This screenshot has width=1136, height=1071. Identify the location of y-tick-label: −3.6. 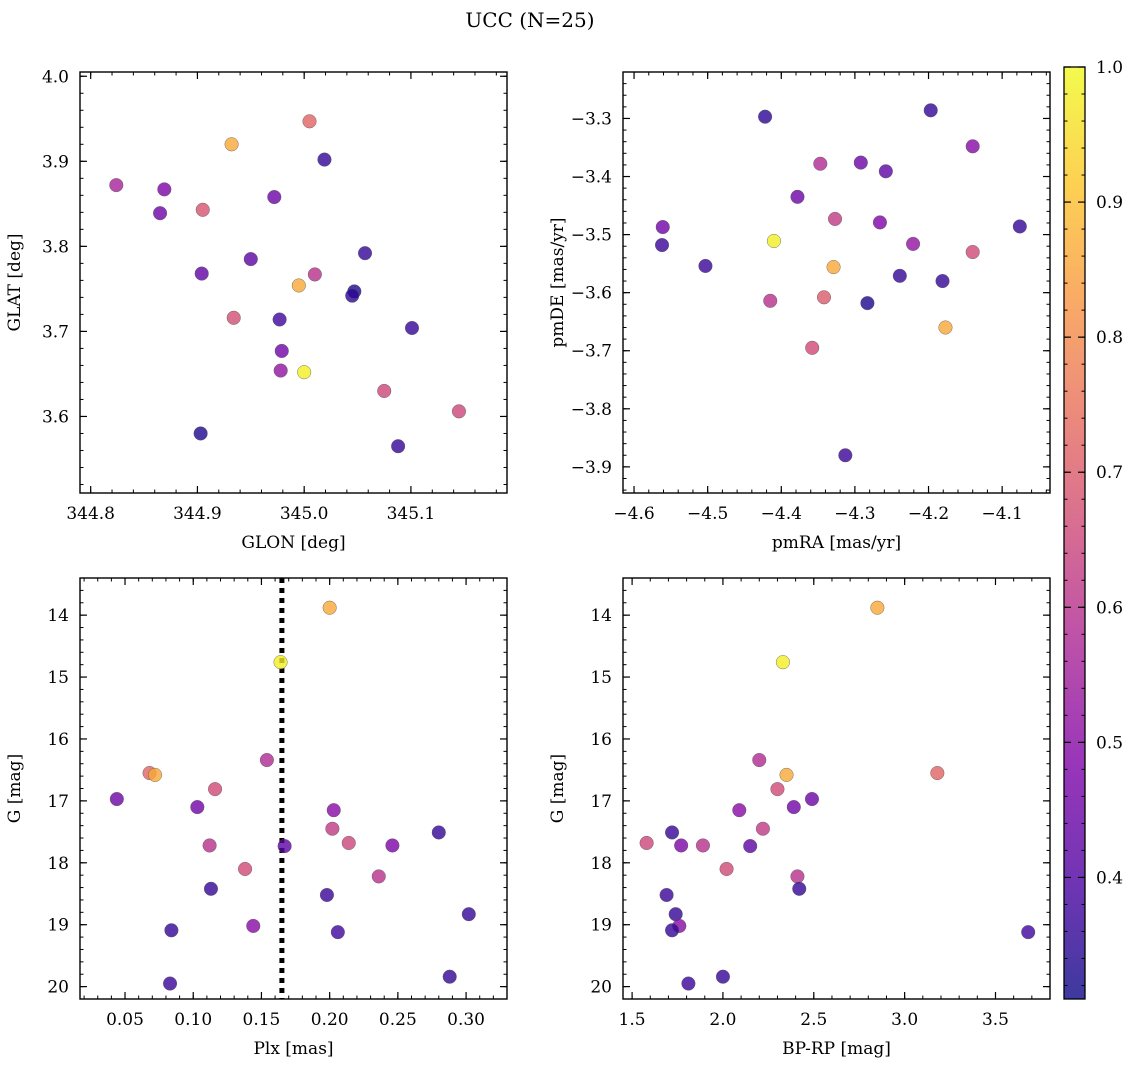
(591, 294).